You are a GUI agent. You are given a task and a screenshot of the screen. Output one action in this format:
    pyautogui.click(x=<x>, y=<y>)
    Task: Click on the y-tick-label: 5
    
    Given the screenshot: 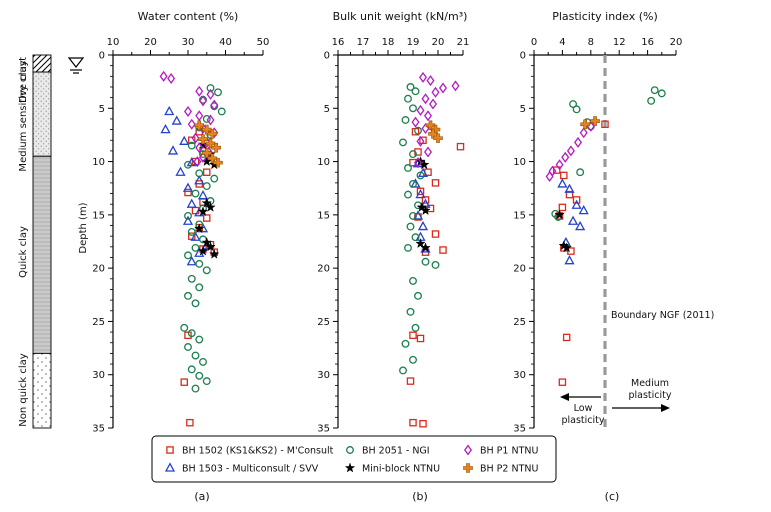 What is the action you would take?
    pyautogui.click(x=523, y=109)
    